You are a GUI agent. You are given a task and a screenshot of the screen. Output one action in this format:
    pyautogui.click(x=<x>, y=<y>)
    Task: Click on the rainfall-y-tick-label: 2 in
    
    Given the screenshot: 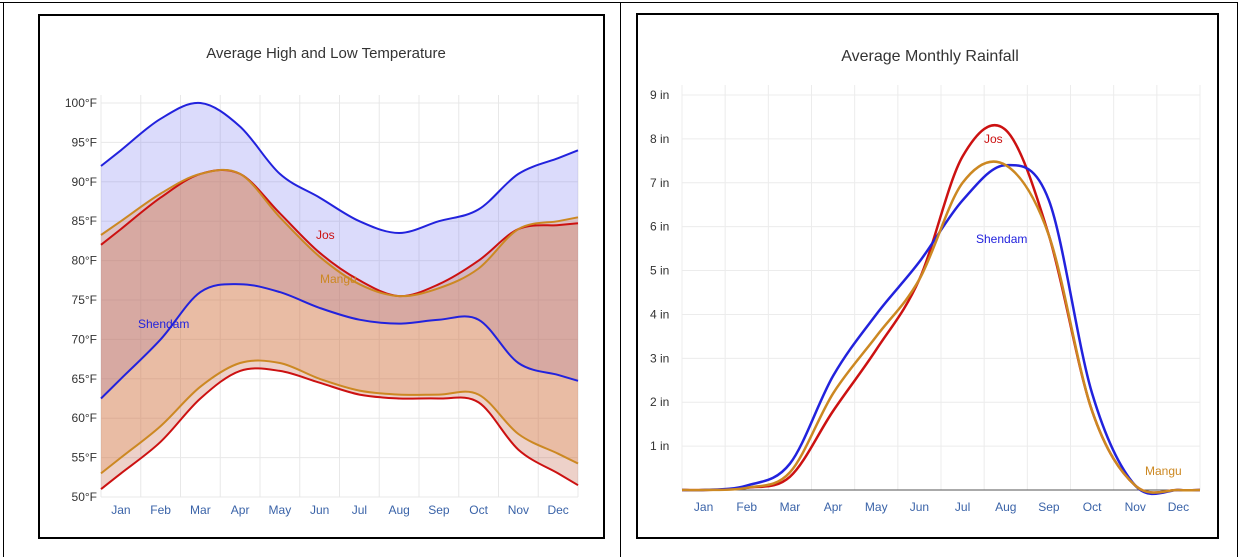 What is the action you would take?
    pyautogui.click(x=659, y=402)
    